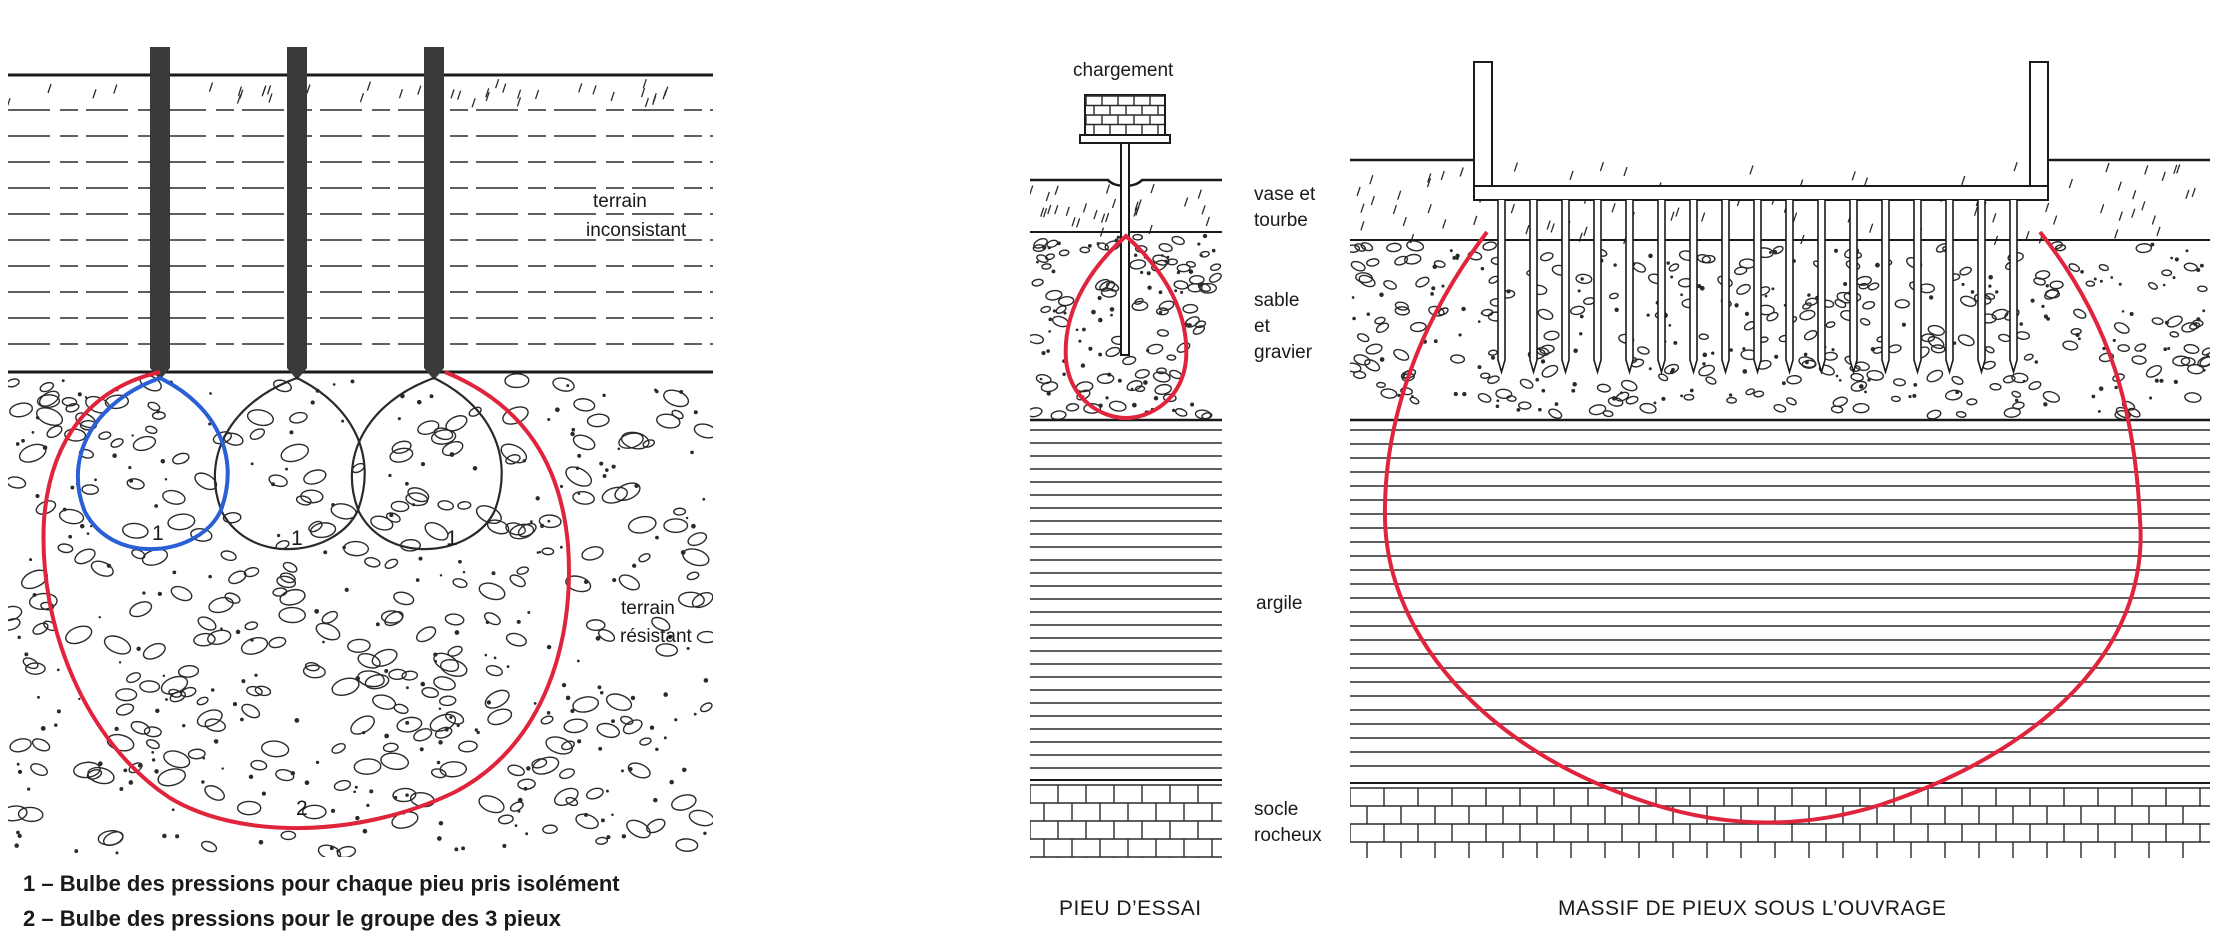 Image resolution: width=2221 pixels, height=938 pixels. Describe the element at coordinates (1281, 220) in the screenshot. I see `vase-tourbe-label-line2: tourbe` at that location.